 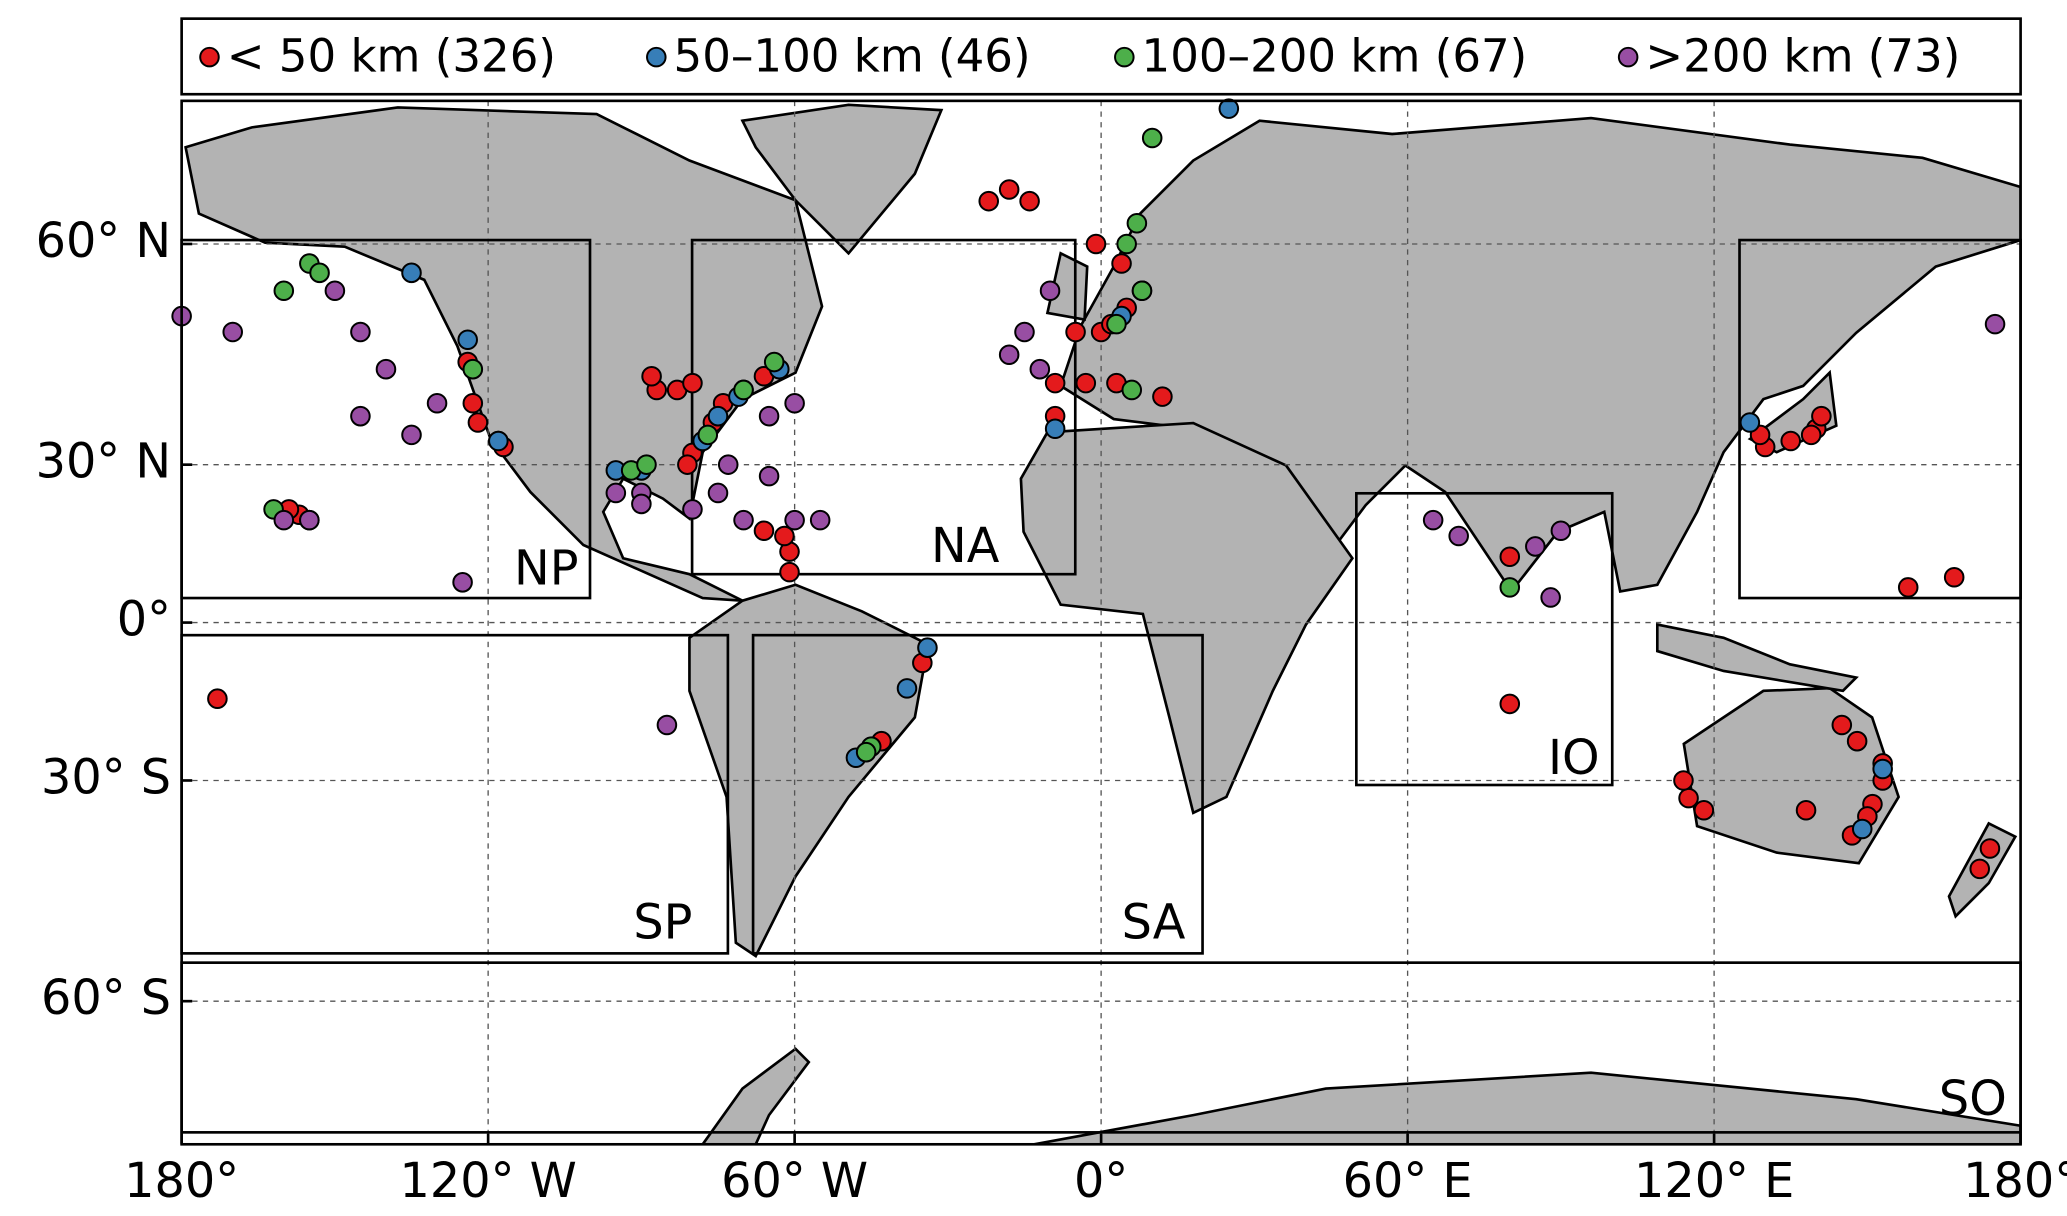 What do you see at coordinates (794, 1181) in the screenshot?
I see `x-tick-label: 60° W` at bounding box center [794, 1181].